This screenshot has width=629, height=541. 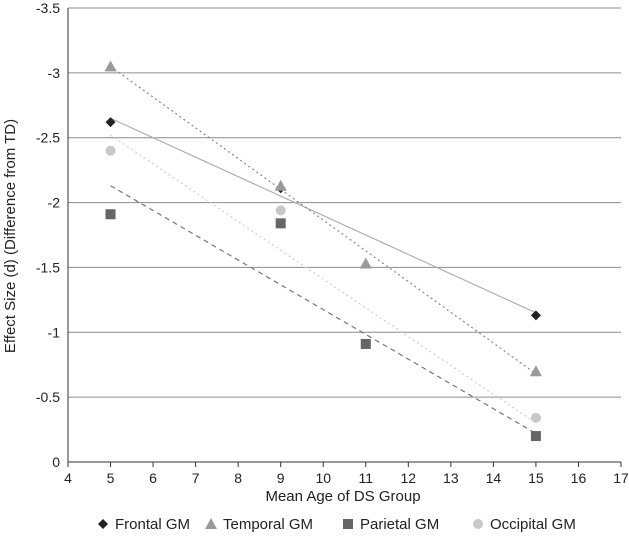 What do you see at coordinates (48, 397) in the screenshot?
I see `y-tick-label: -0.5` at bounding box center [48, 397].